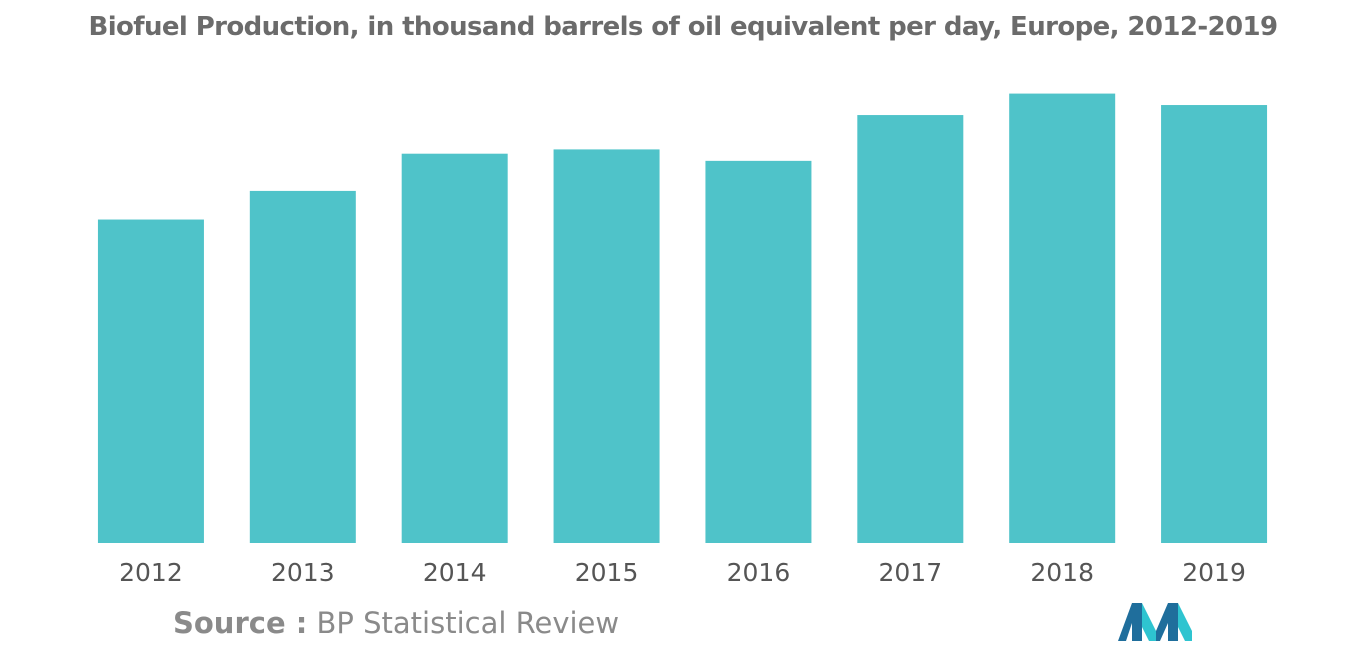  What do you see at coordinates (1062, 318) in the screenshot?
I see `bar-2018` at bounding box center [1062, 318].